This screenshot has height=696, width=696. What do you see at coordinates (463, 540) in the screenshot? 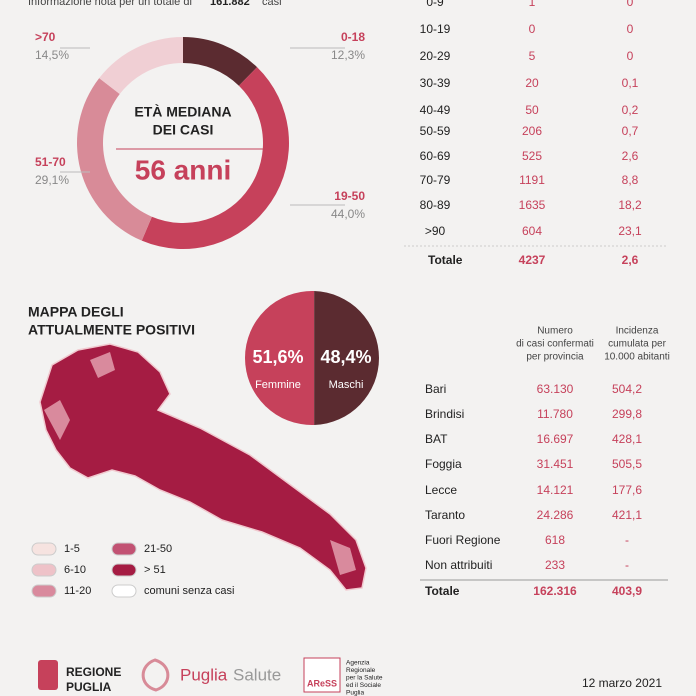
I see `table-cell: Fuori Regione` at bounding box center [463, 540].